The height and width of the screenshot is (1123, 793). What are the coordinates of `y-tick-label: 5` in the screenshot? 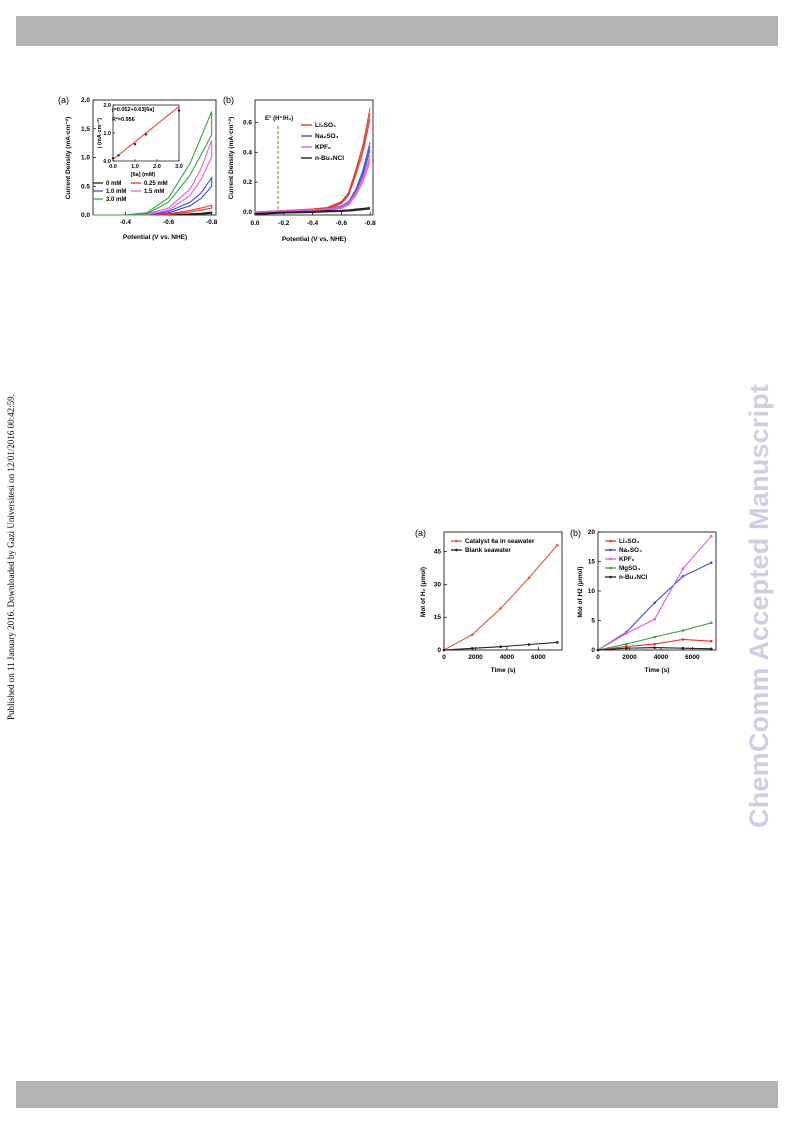 It's located at (593, 621).